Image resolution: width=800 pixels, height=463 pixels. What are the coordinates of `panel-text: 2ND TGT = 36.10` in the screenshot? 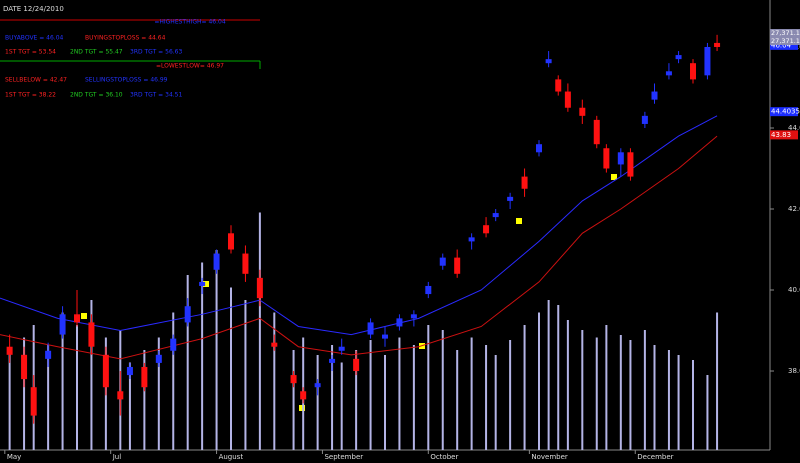 It's located at (96, 95).